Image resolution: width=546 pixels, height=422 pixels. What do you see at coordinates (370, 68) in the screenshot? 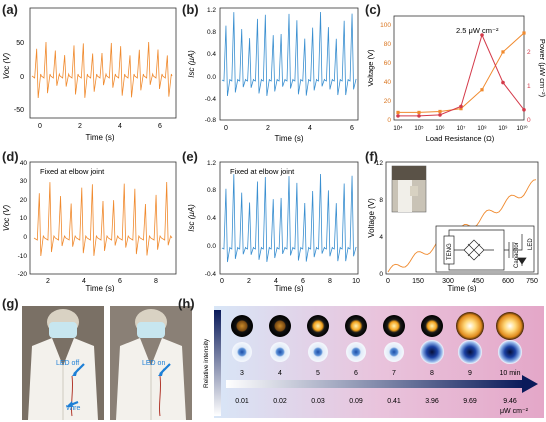
I see `panel-c-ylabel-left: Voltage (V)` at bounding box center [370, 68].